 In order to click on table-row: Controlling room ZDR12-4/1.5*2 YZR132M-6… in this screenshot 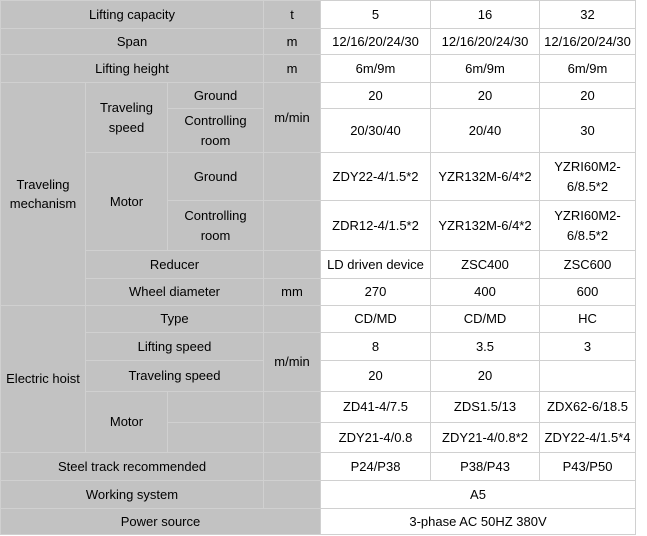, I will do `click(318, 225)`.